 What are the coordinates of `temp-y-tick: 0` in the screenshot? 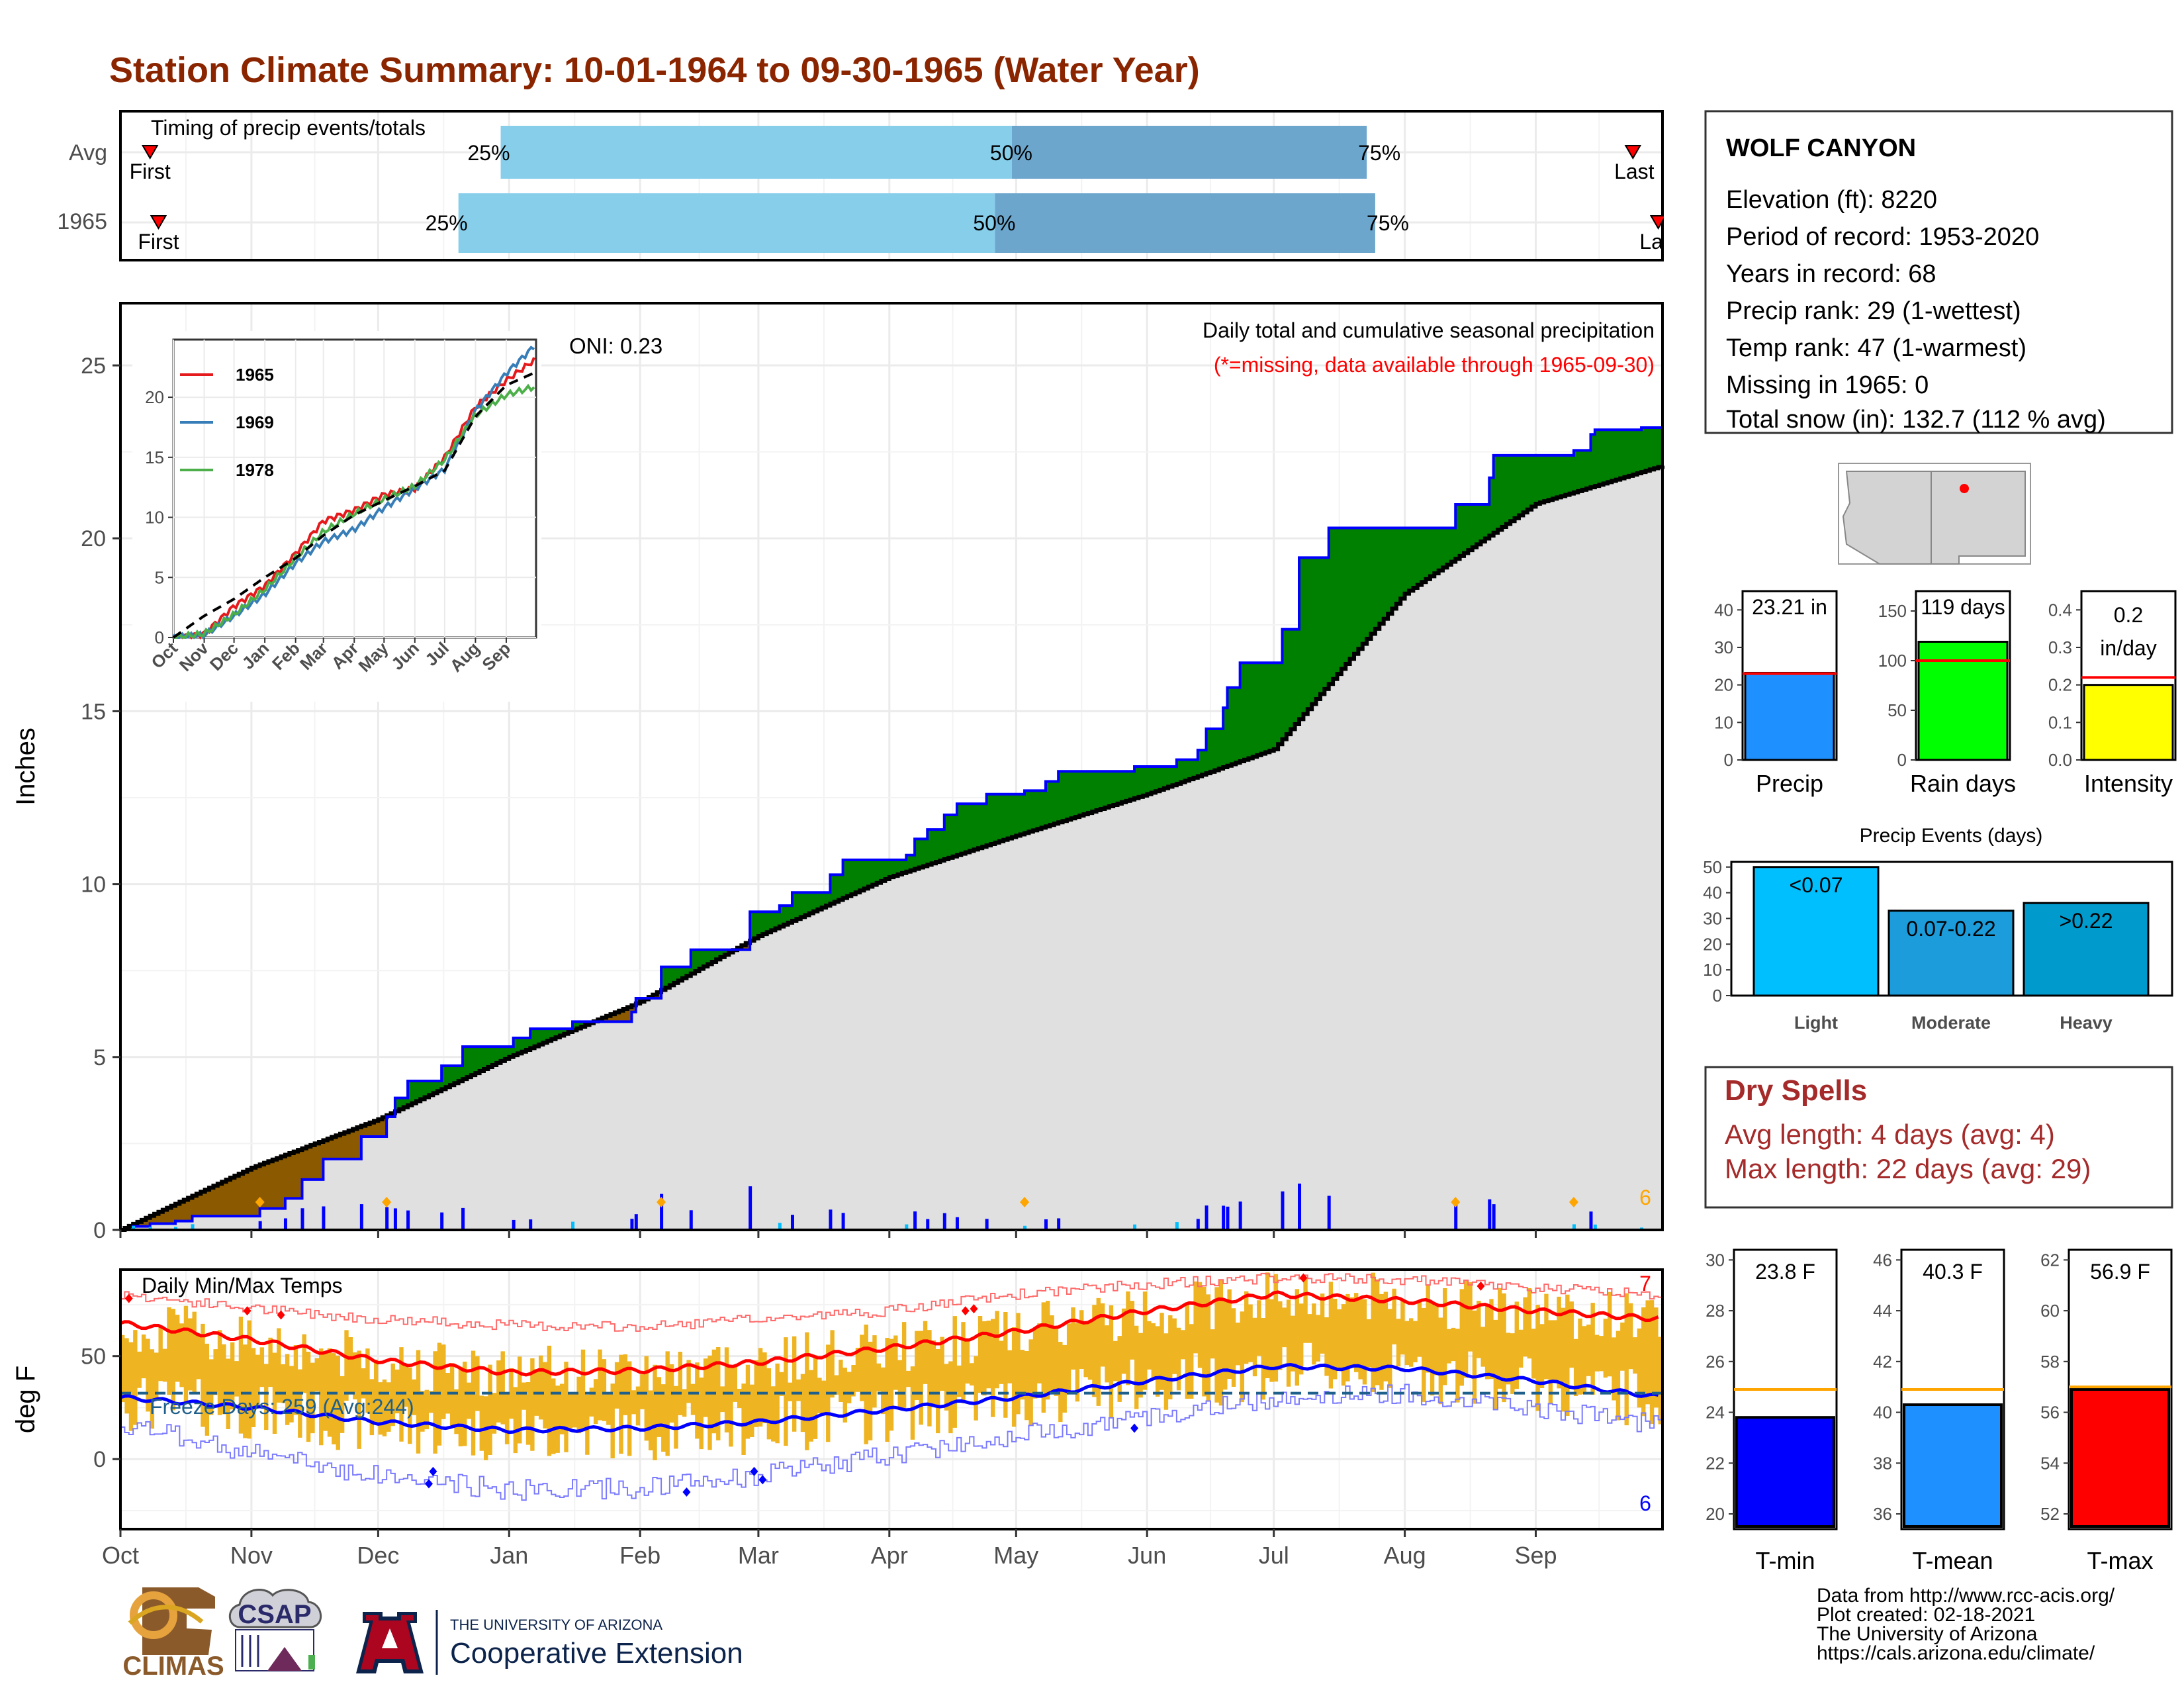 It's located at (100, 1459).